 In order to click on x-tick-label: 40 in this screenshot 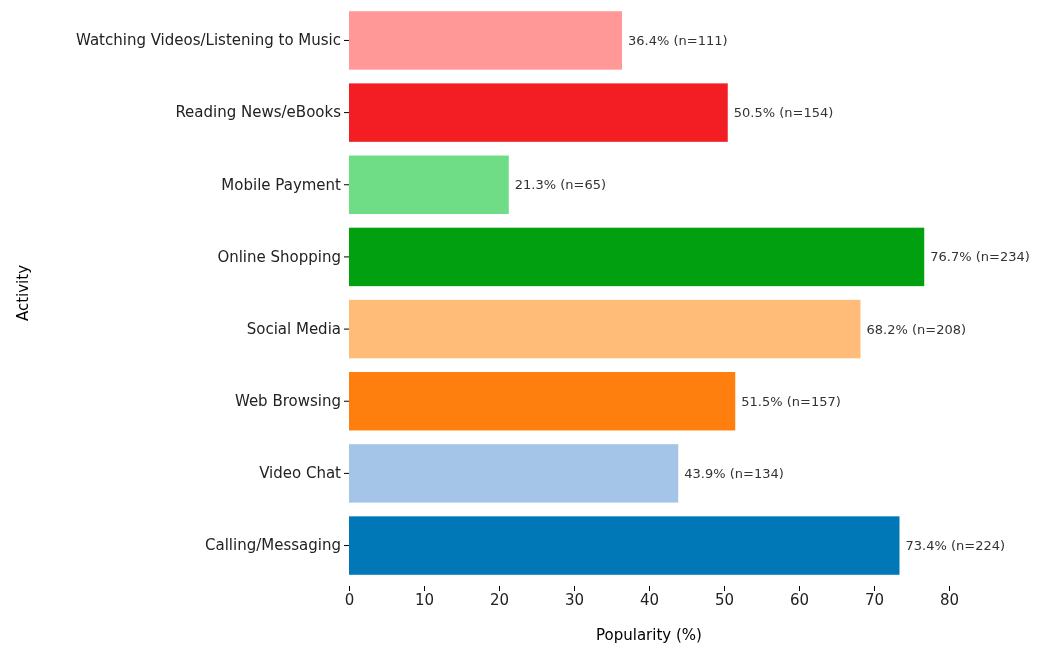, I will do `click(649, 599)`.